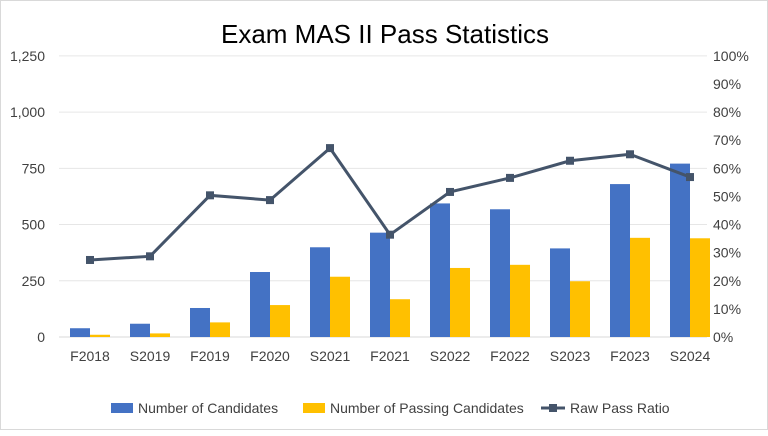 This screenshot has height=436, width=768. Describe the element at coordinates (270, 356) in the screenshot. I see `x-tick-label: F2020` at that location.